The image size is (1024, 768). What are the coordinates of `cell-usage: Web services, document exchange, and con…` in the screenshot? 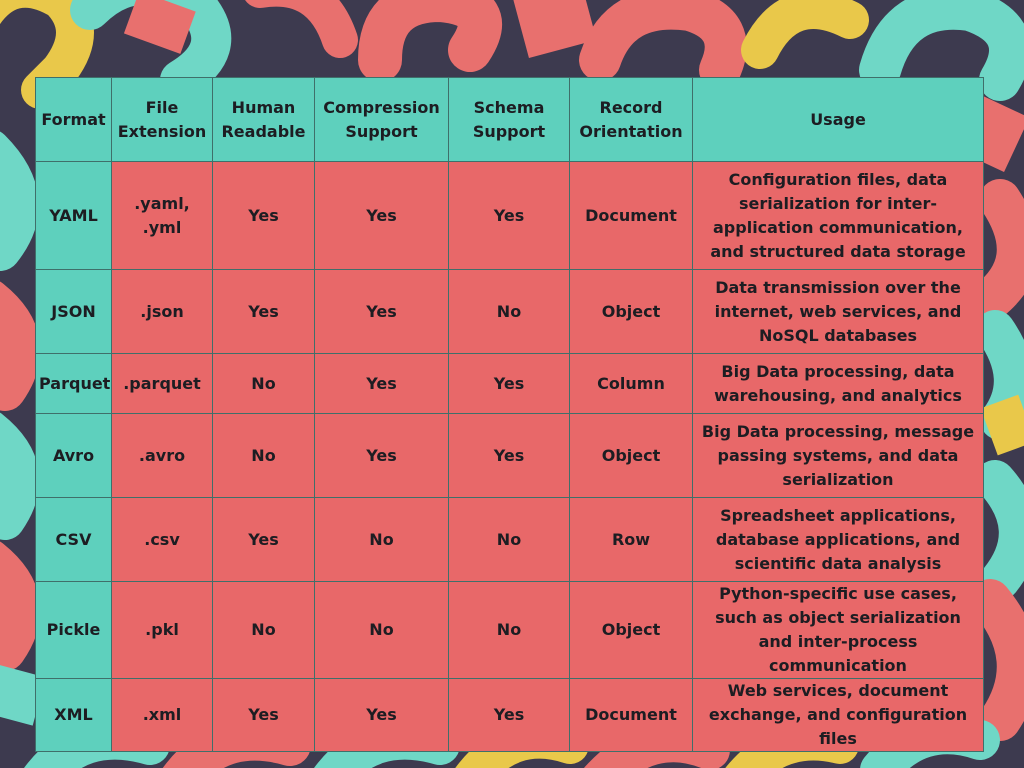 It's located at (838, 715).